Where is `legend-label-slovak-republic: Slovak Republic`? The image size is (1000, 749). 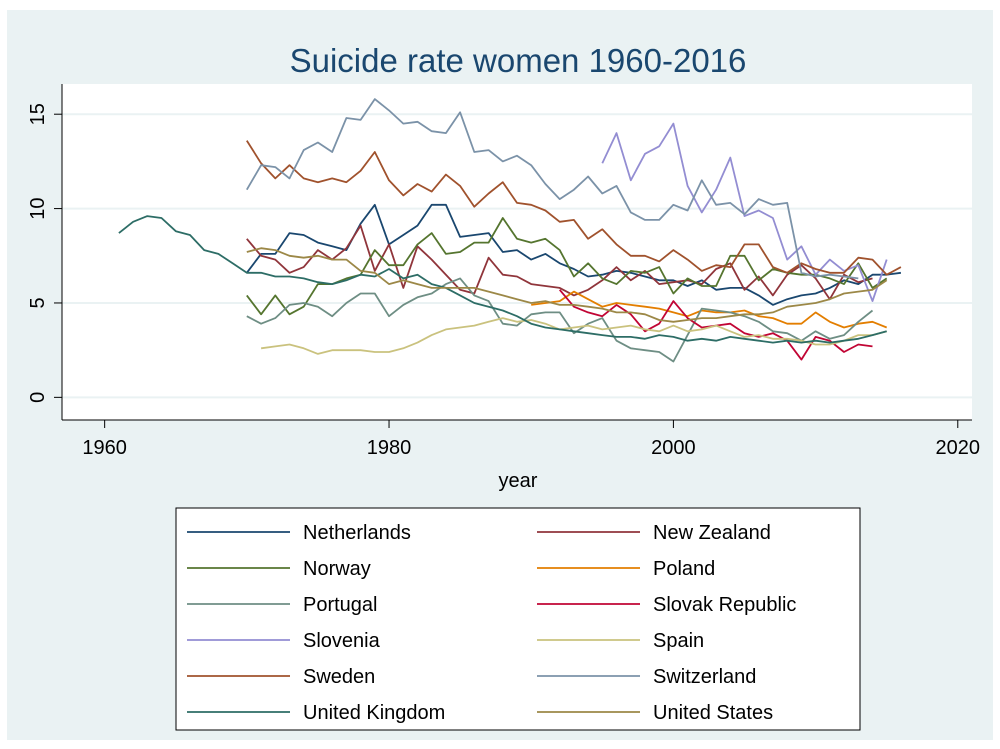
legend-label-slovak-republic: Slovak Republic is located at coordinates (724, 605).